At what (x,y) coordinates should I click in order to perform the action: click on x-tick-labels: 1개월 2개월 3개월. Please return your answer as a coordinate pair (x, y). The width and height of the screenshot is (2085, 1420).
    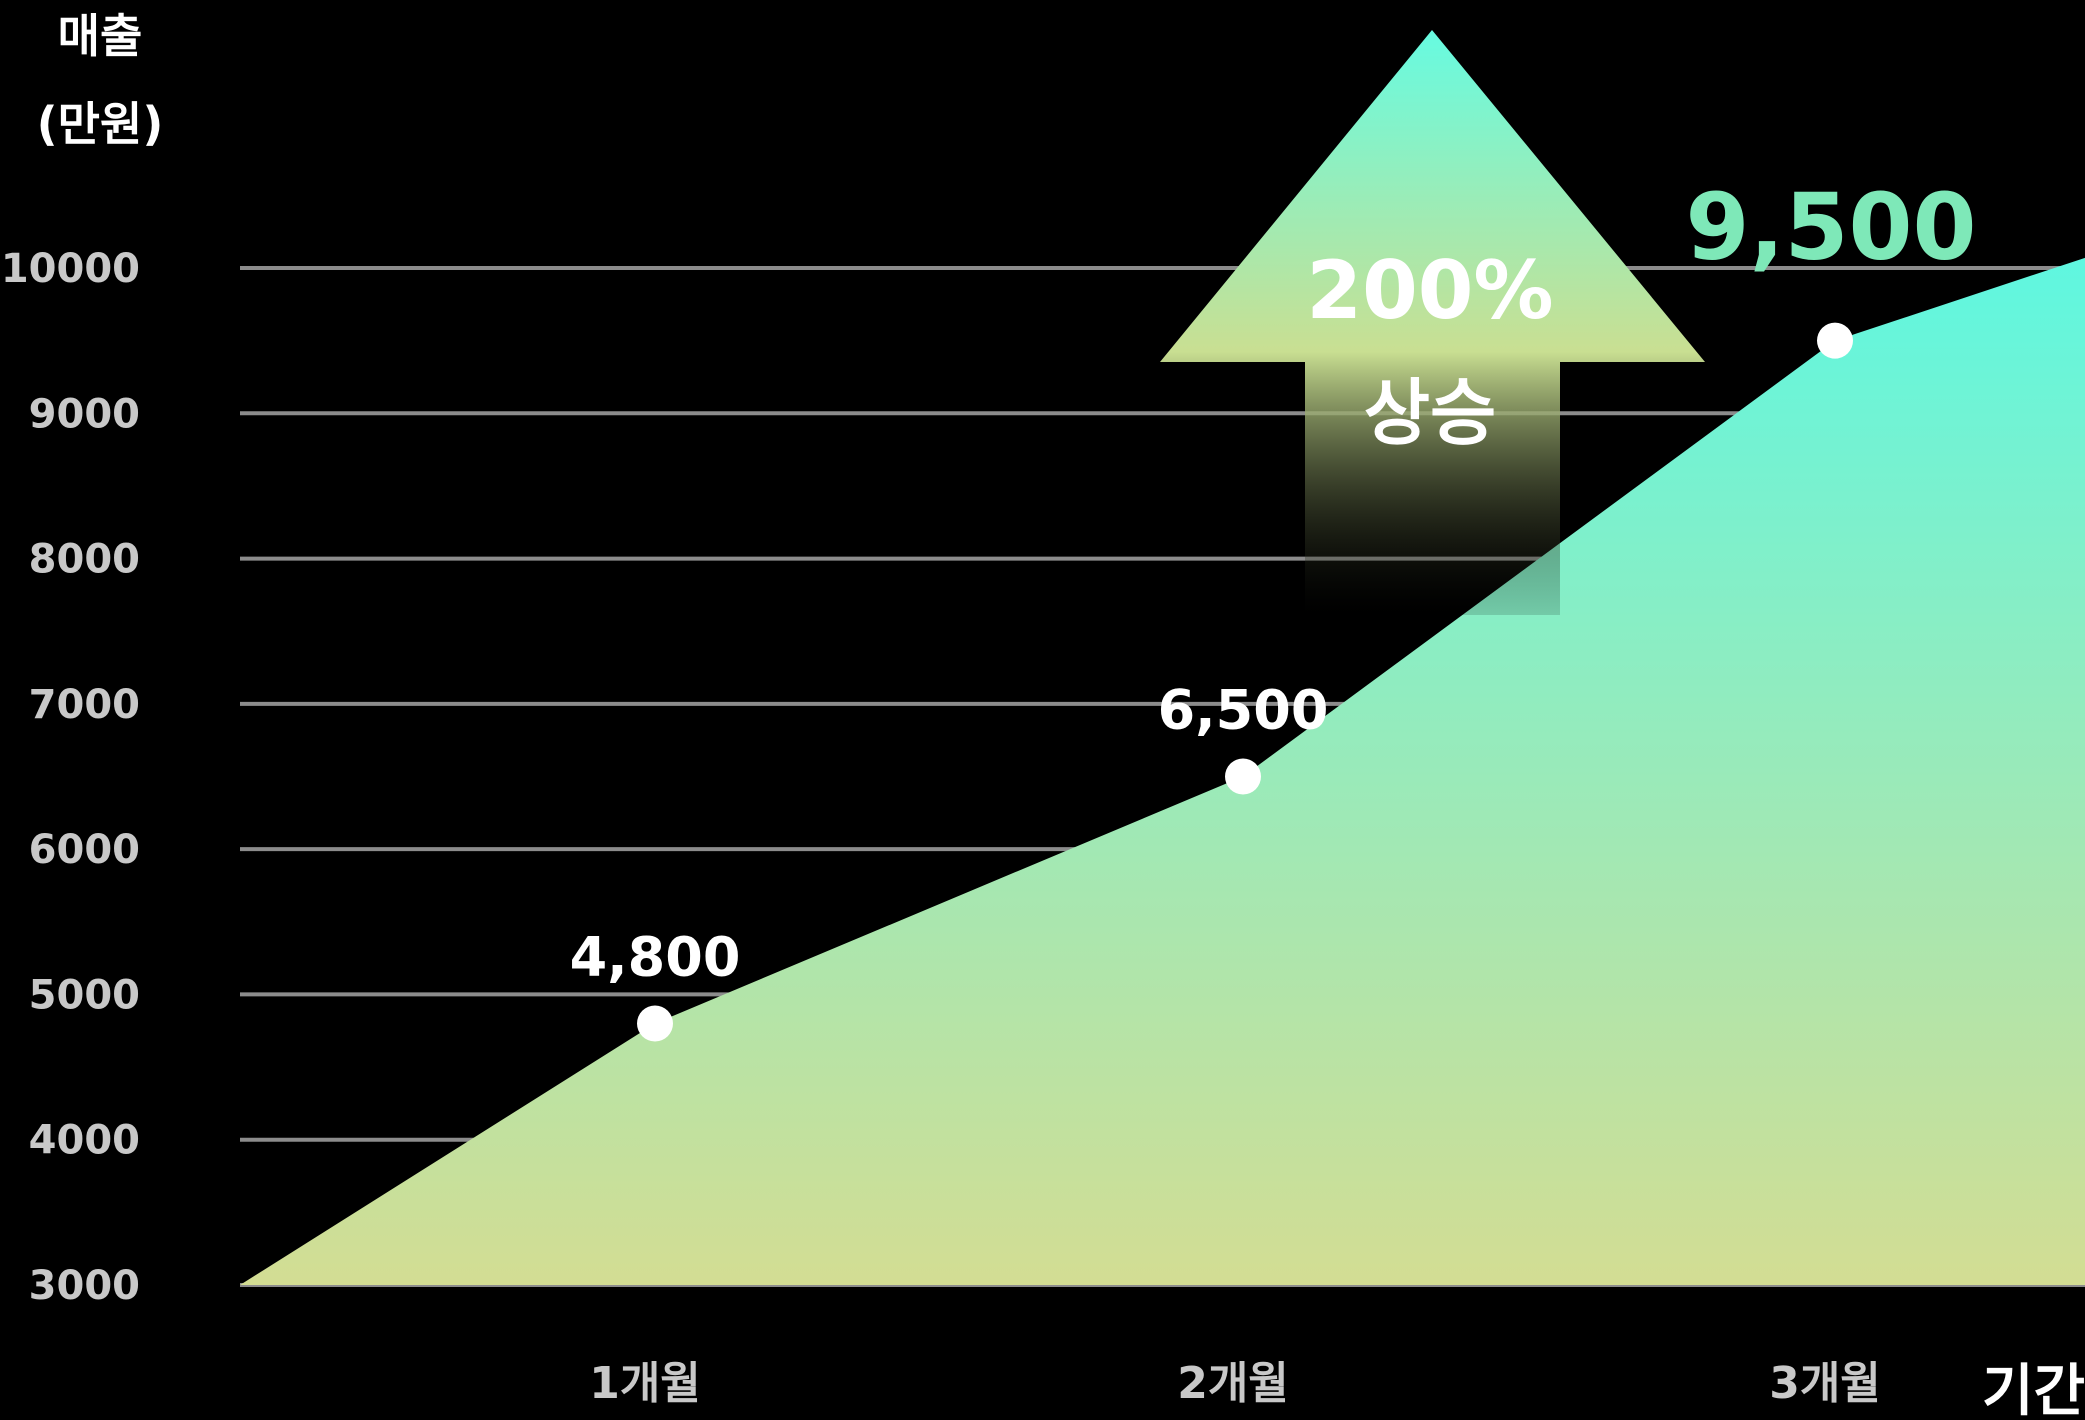
    Looking at the image, I should click on (1235, 1383).